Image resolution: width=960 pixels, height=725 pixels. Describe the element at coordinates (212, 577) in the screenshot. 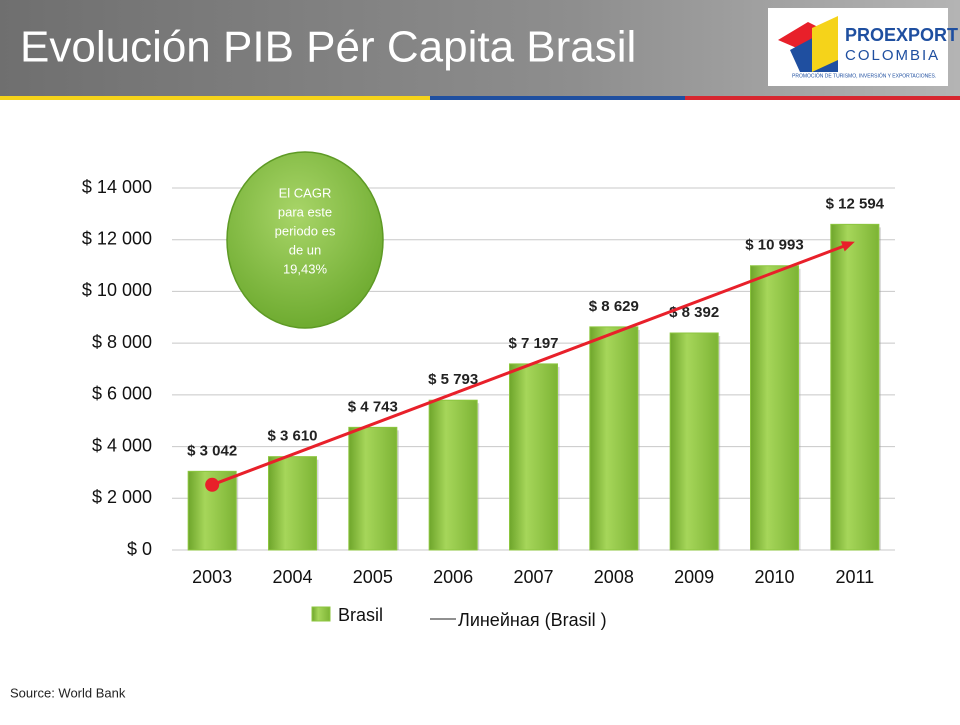

I see `x-tick-label: 2003` at that location.